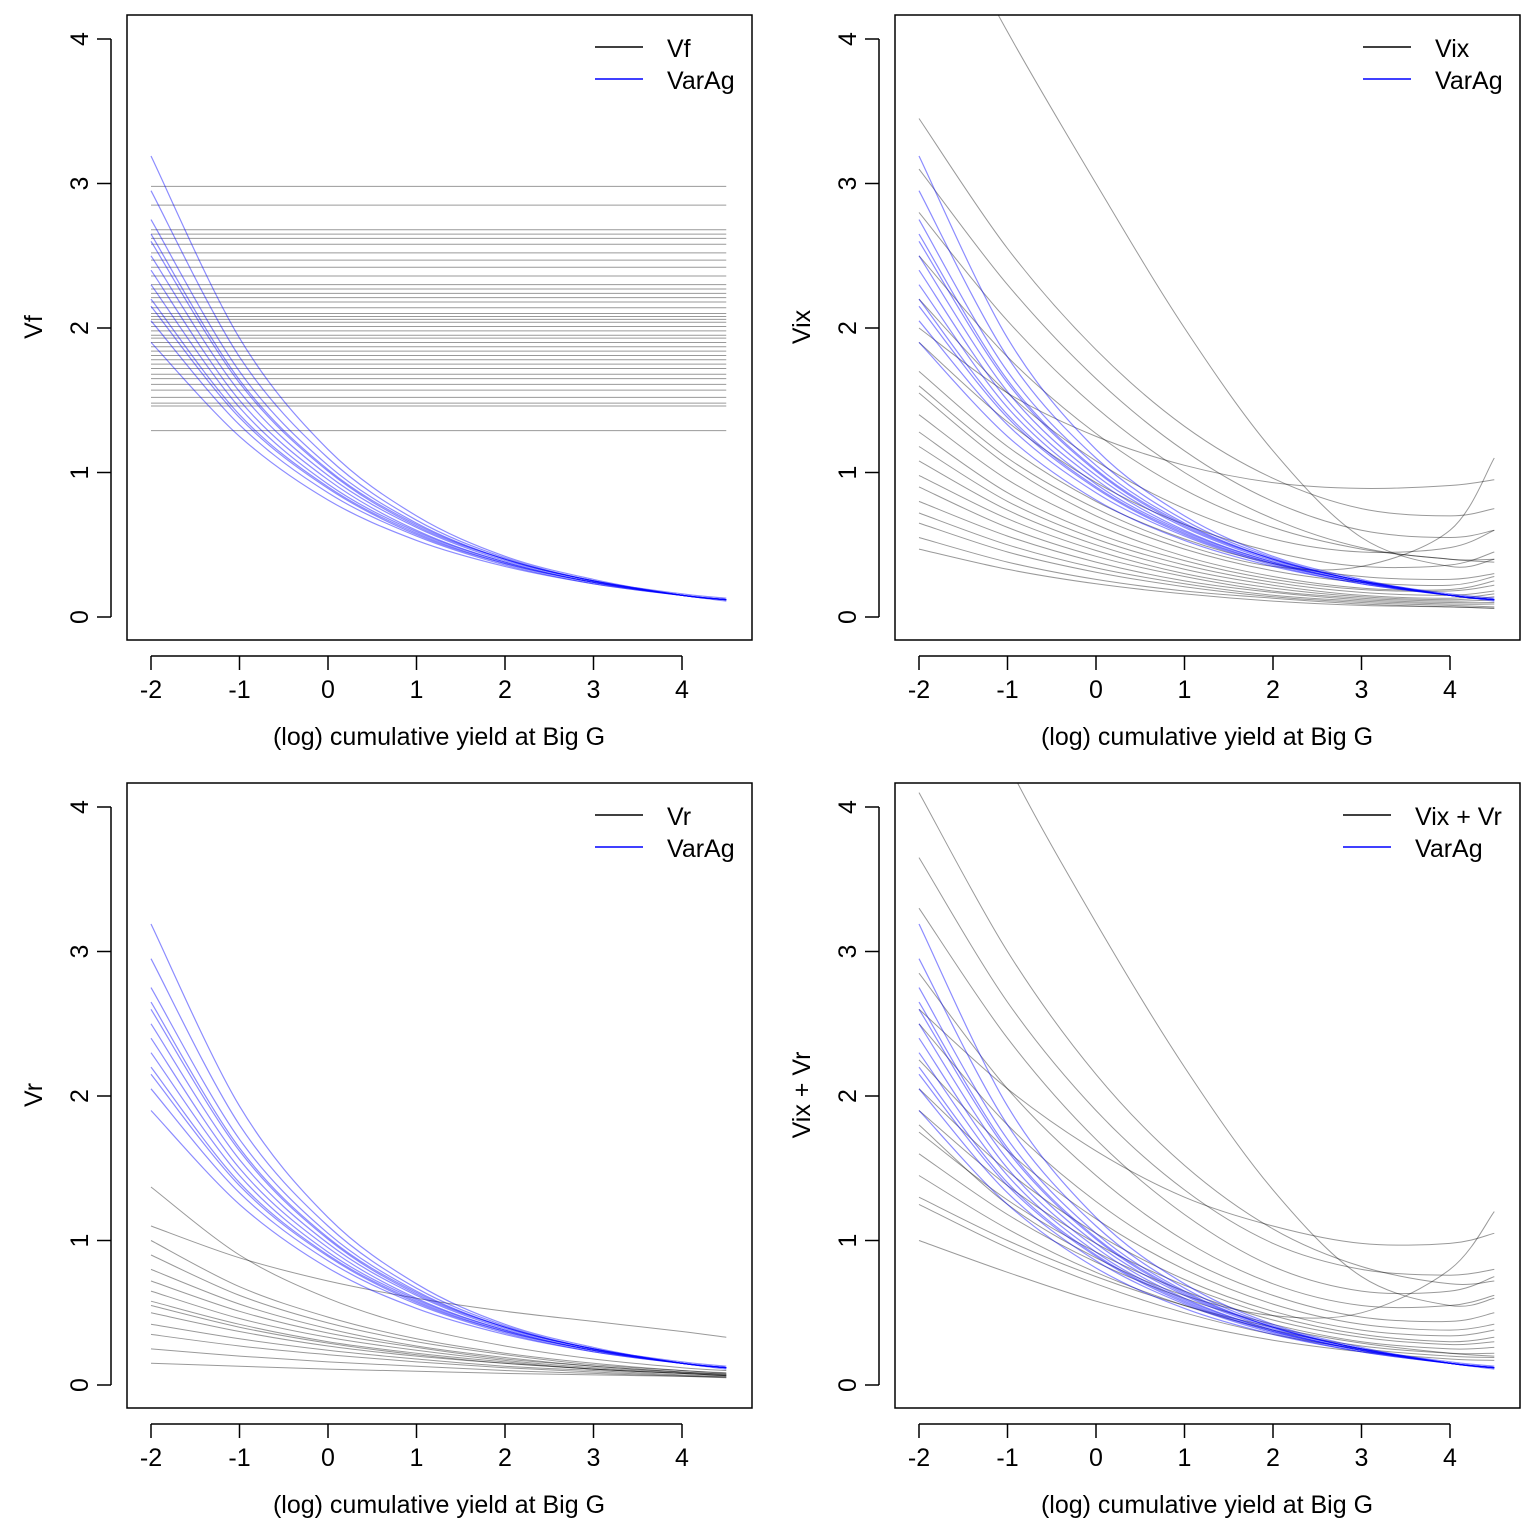 The height and width of the screenshot is (1536, 1536). Describe the element at coordinates (151, 1458) in the screenshot. I see `x-tick-label: -2` at that location.